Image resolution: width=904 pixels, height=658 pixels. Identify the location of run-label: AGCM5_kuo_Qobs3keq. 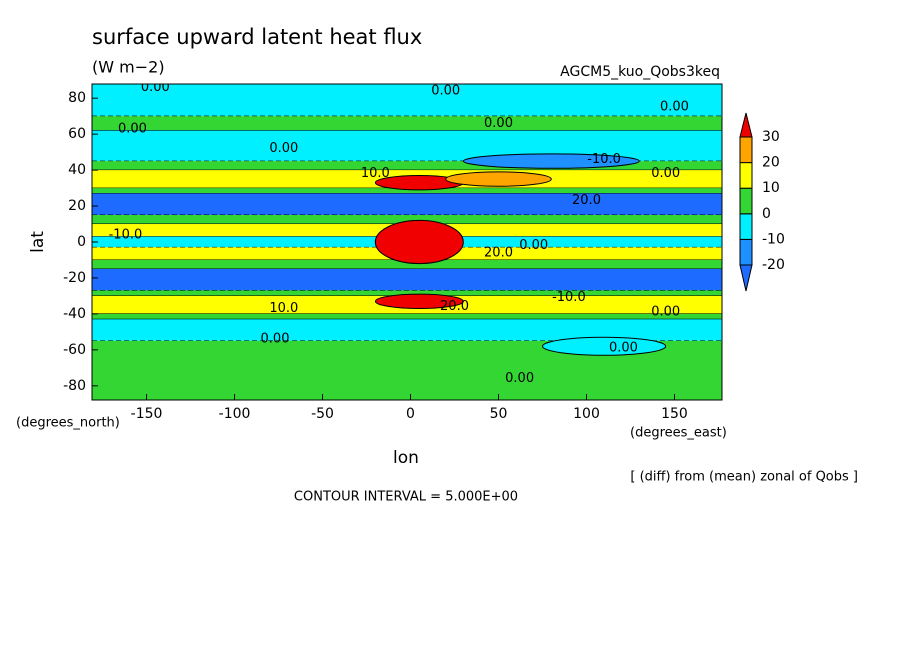
(640, 72).